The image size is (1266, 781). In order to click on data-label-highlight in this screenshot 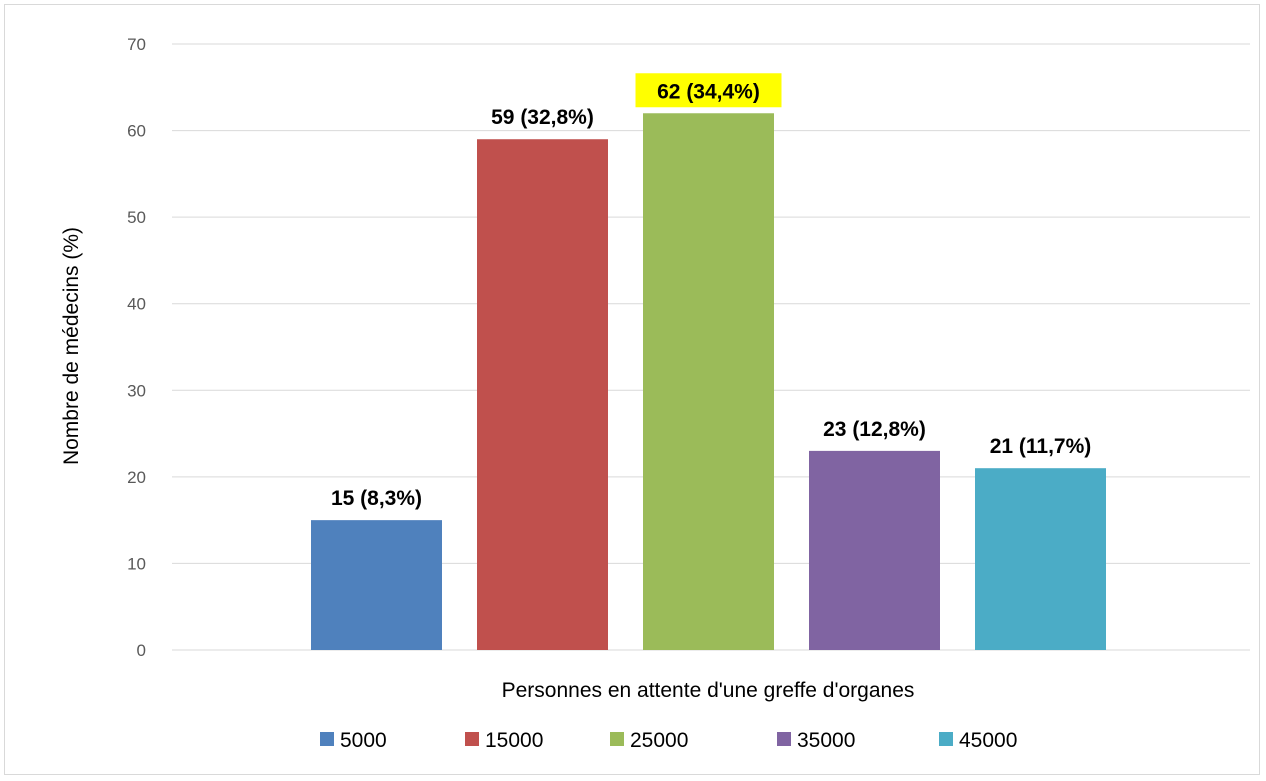, I will do `click(708, 90)`.